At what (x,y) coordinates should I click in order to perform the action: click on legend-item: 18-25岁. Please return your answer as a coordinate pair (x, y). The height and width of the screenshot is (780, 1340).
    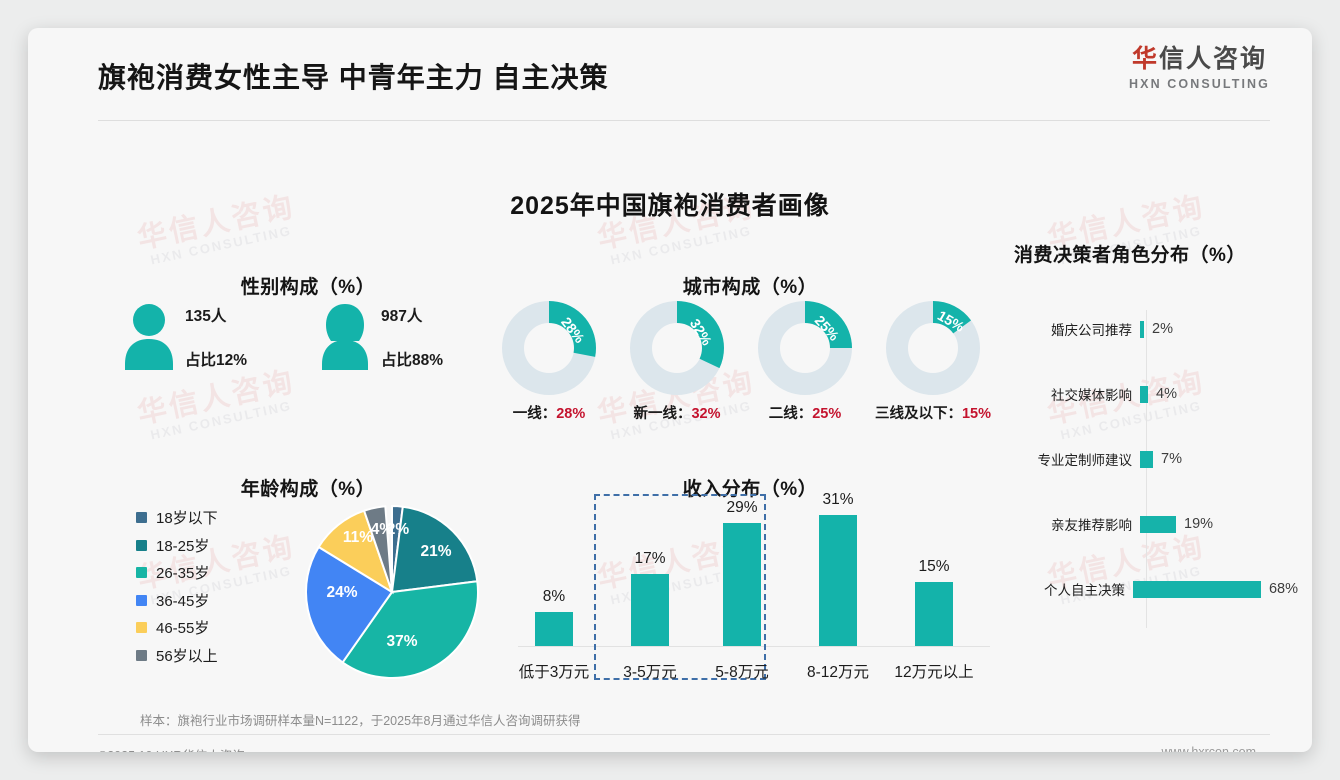
    Looking at the image, I should click on (177, 546).